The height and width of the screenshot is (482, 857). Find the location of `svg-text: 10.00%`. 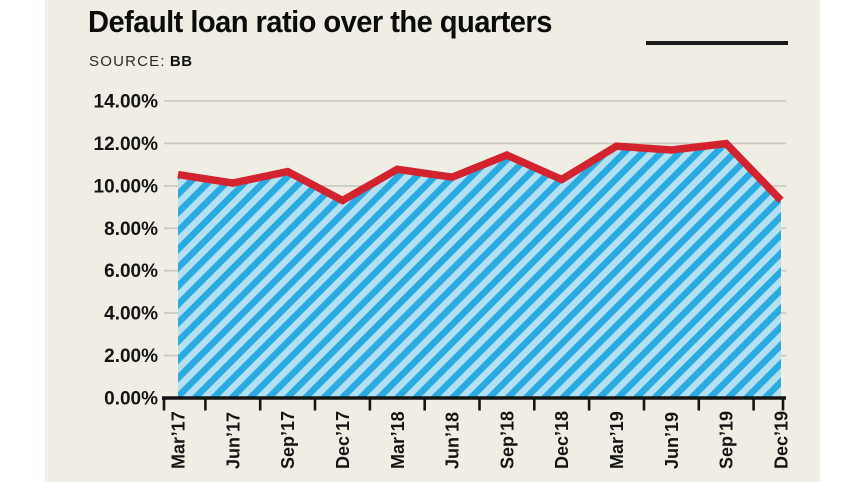

svg-text: 10.00% is located at coordinates (126, 186).